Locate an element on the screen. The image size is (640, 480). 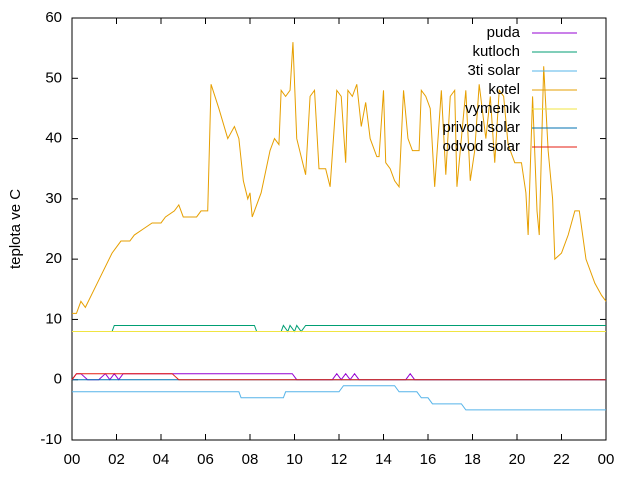
y-tick-label: 20 is located at coordinates (53, 258).